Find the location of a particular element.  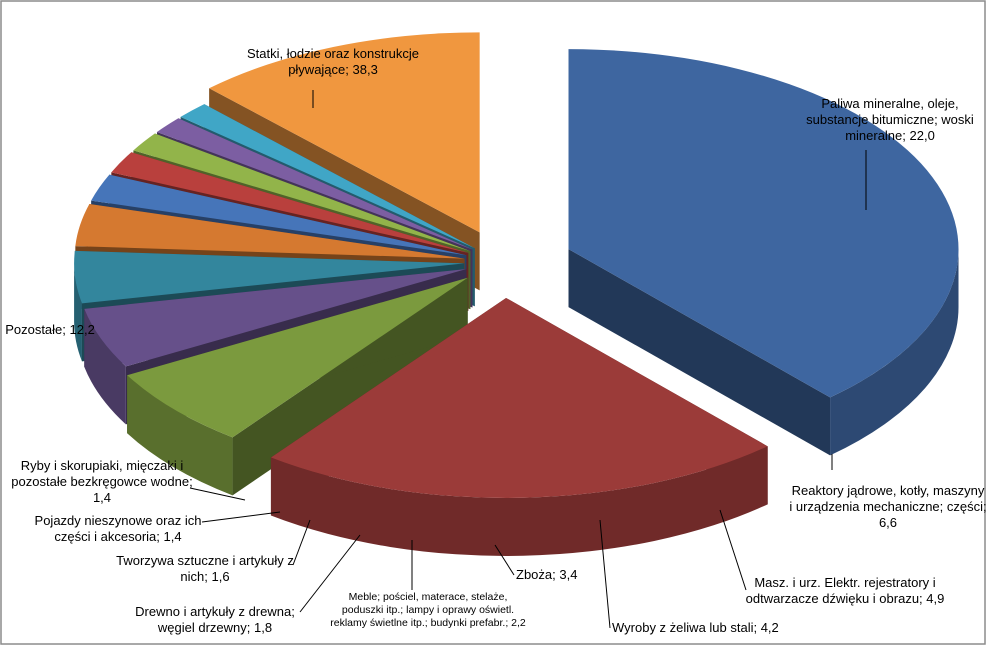

data-label-line: Paliwa mineralne, oleje, is located at coordinates (889, 103).